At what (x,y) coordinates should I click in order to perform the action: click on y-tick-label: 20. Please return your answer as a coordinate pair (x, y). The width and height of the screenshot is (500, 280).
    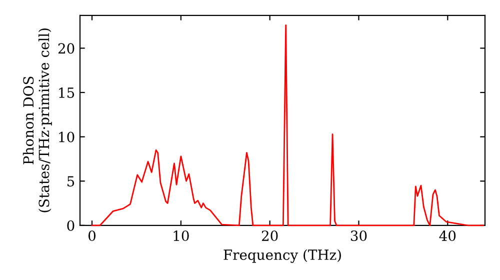
    Looking at the image, I should click on (66, 48).